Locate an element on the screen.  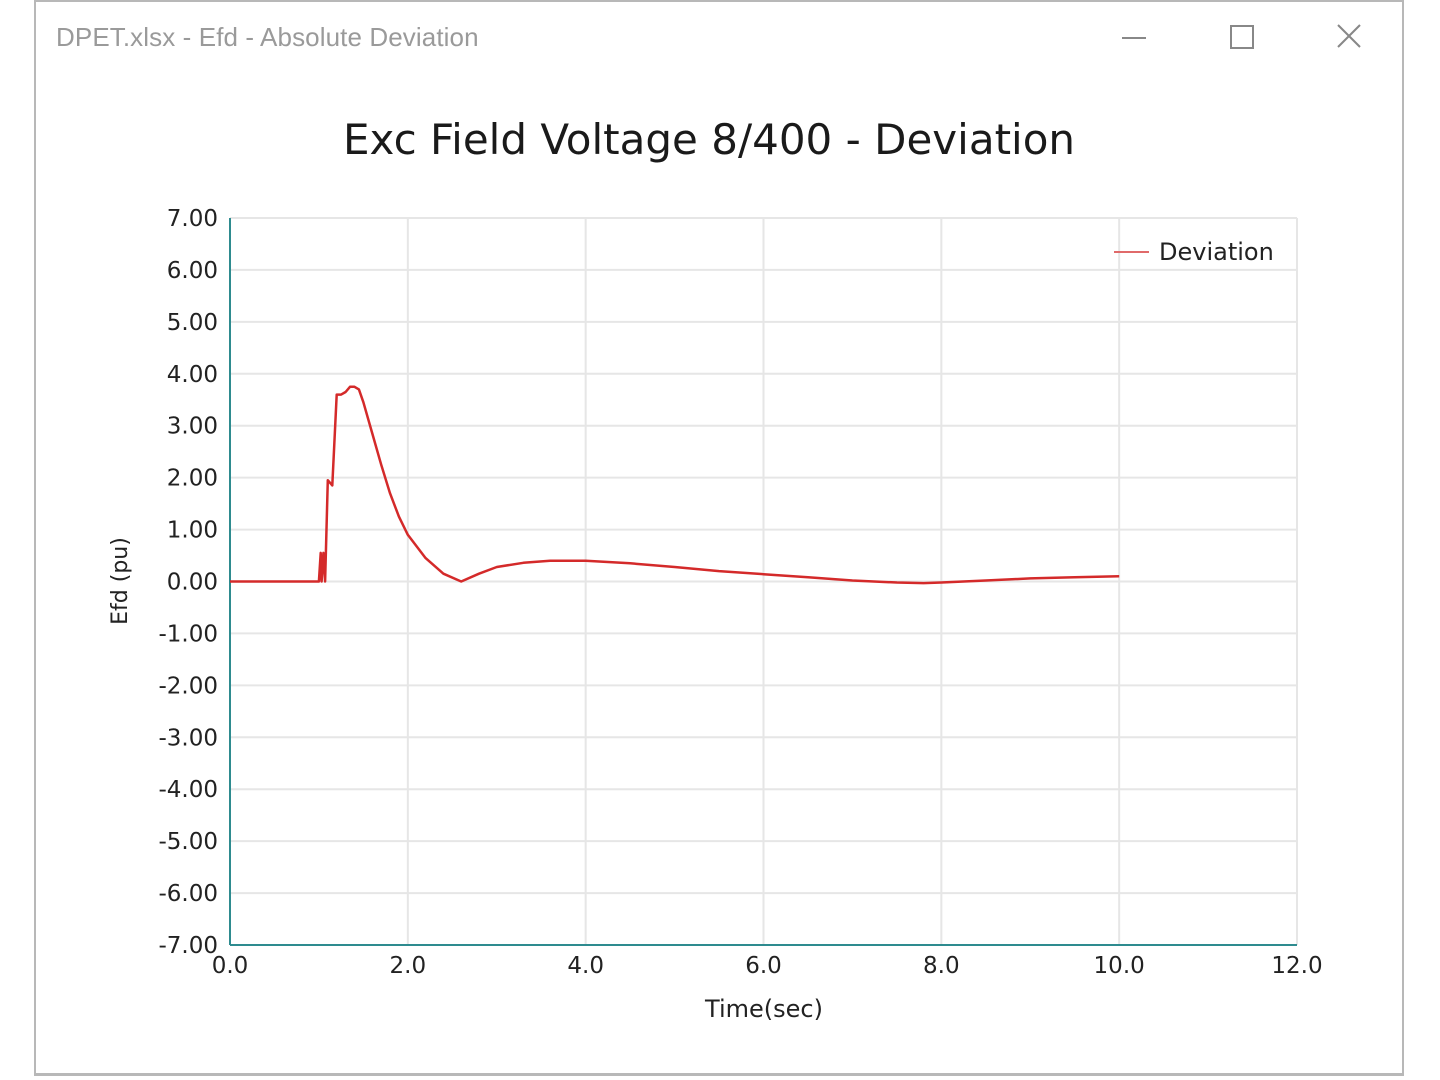
y-tick-label: 1.00 is located at coordinates (192, 531).